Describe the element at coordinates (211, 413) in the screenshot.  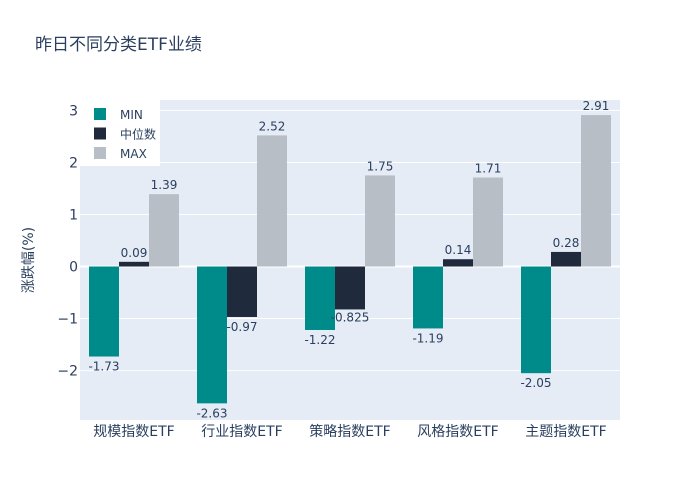
I see `data-label: -2.63` at that location.